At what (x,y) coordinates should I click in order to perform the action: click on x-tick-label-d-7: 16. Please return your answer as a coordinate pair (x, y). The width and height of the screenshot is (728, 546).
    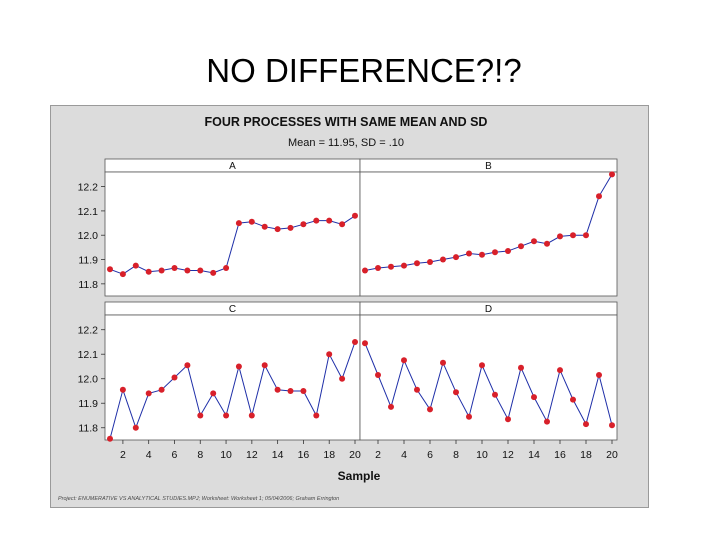
    Looking at the image, I should click on (560, 455).